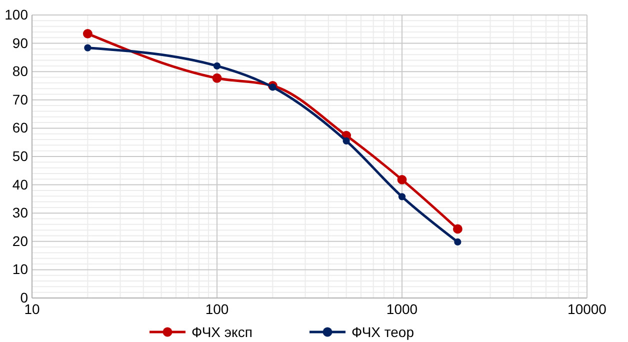 The width and height of the screenshot is (628, 342). I want to click on y-tick-label: 40, so click(20, 184).